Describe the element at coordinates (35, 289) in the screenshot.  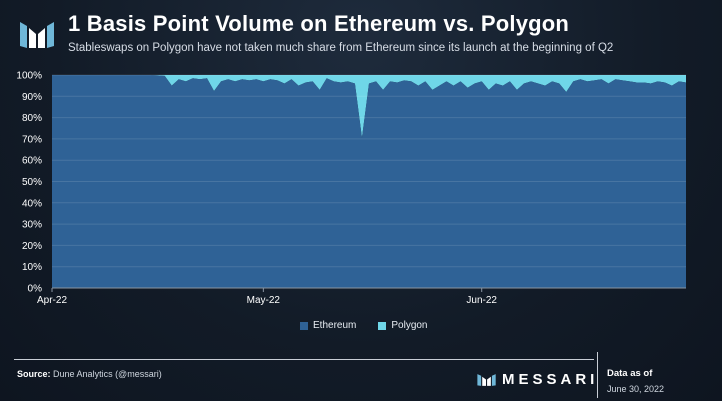
I see `y-tick-label: 0%` at that location.